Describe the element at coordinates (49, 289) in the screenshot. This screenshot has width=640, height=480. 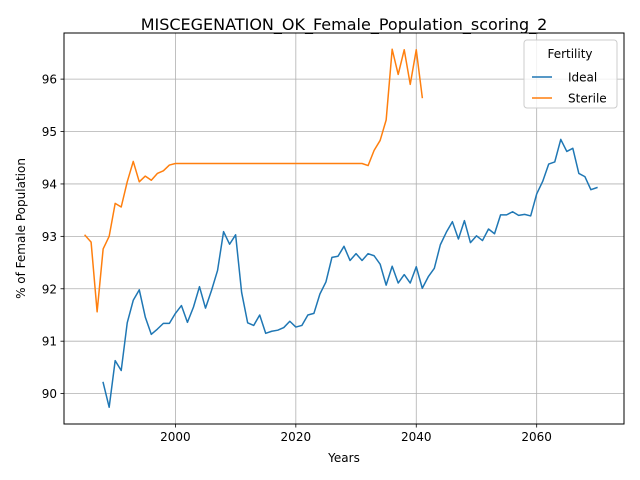
I see `y-tick-label: 92` at that location.